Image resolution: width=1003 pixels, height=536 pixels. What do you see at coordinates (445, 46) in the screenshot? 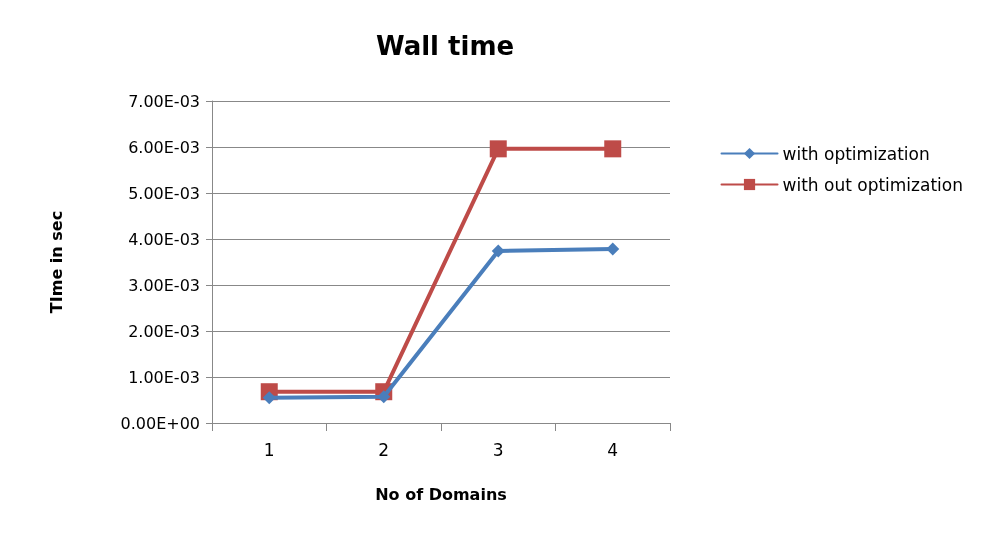
I see `chart-title: Wall time` at bounding box center [445, 46].